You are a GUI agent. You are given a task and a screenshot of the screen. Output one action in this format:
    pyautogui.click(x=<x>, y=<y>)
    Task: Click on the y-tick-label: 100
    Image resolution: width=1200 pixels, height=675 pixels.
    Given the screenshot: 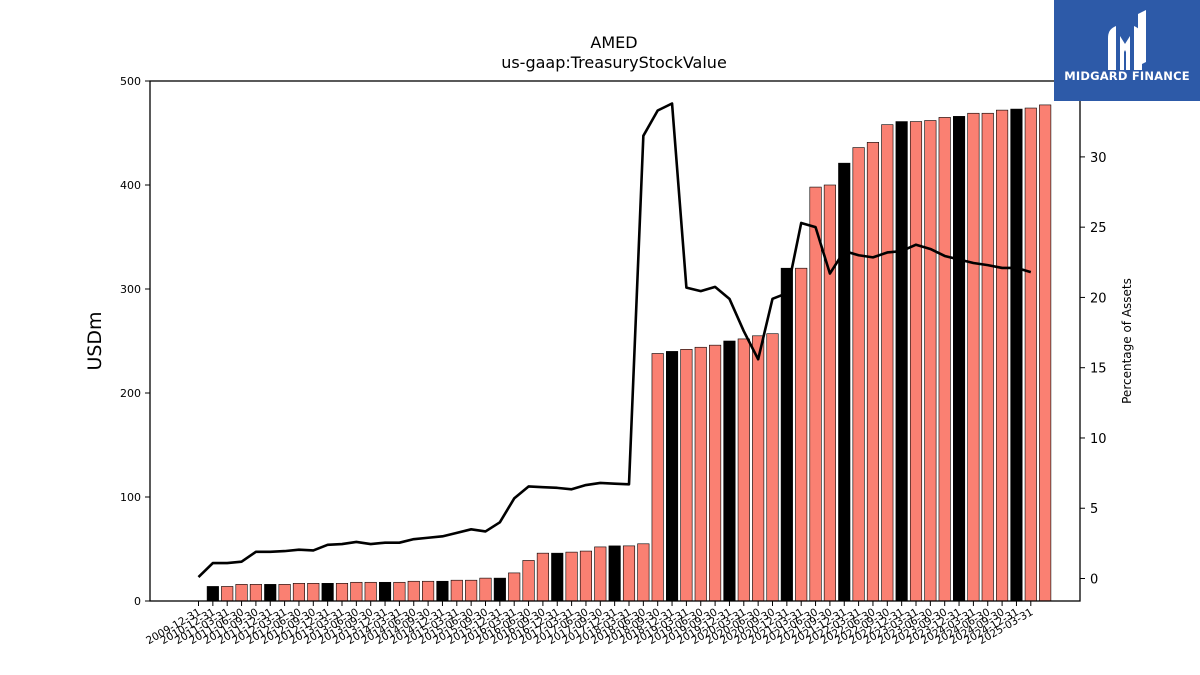 What is the action you would take?
    pyautogui.click(x=130, y=497)
    